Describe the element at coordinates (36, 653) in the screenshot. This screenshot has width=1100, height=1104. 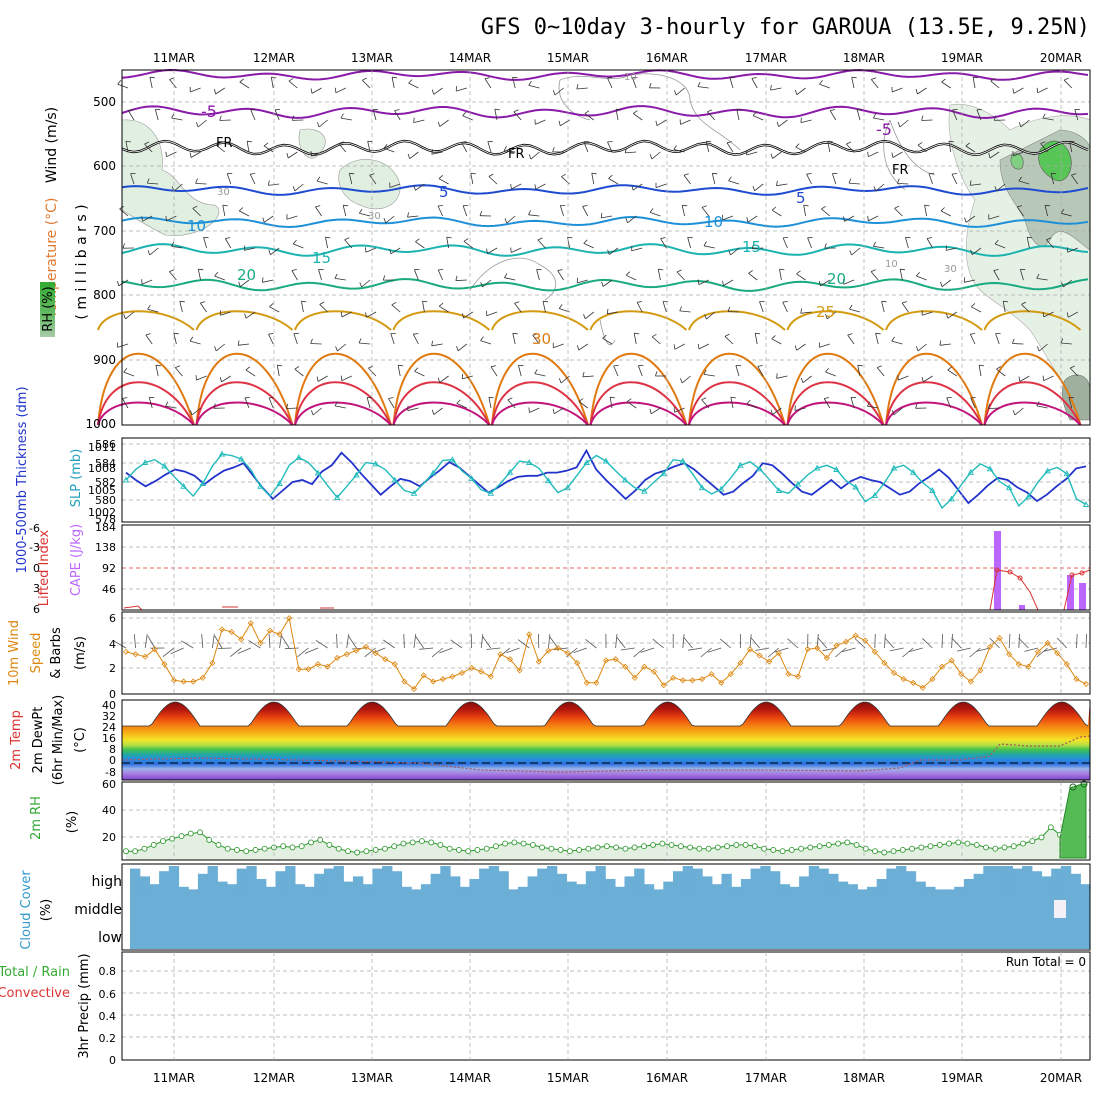
I see `axis-title-wind-b: Speed` at that location.